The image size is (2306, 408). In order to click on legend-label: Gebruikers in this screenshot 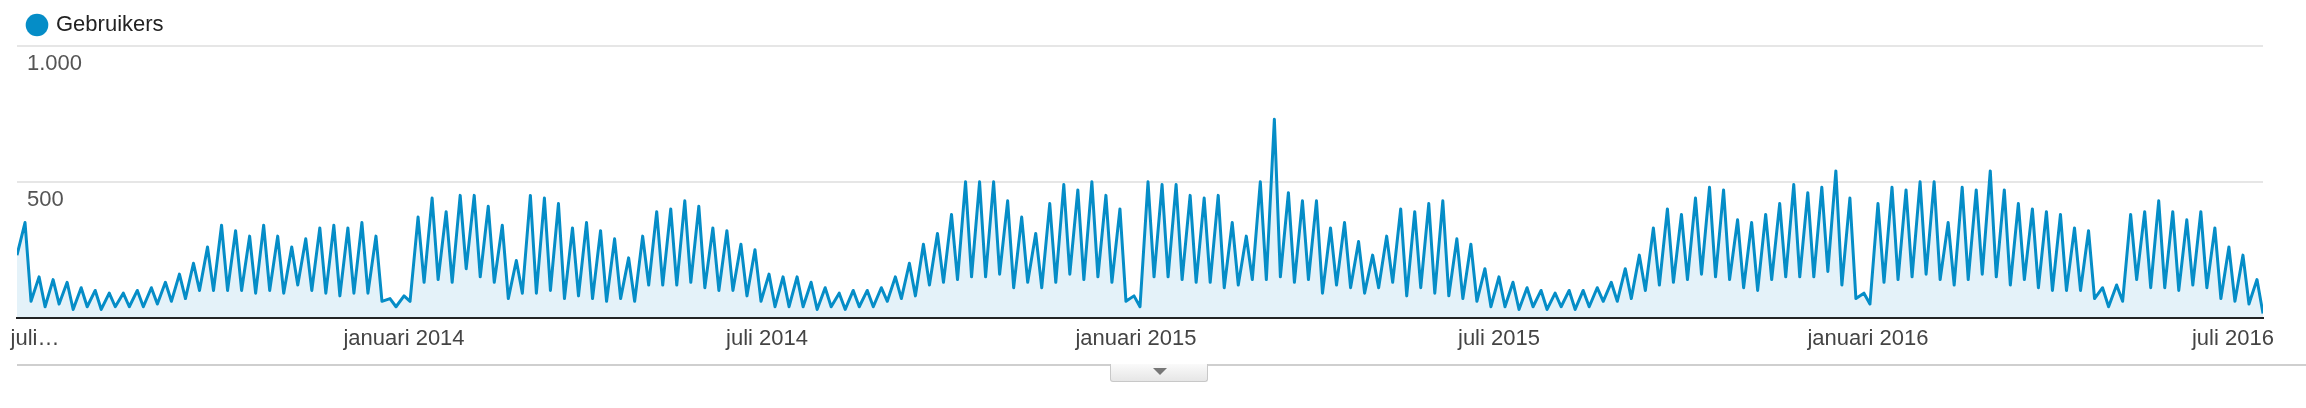, I will do `click(110, 24)`.